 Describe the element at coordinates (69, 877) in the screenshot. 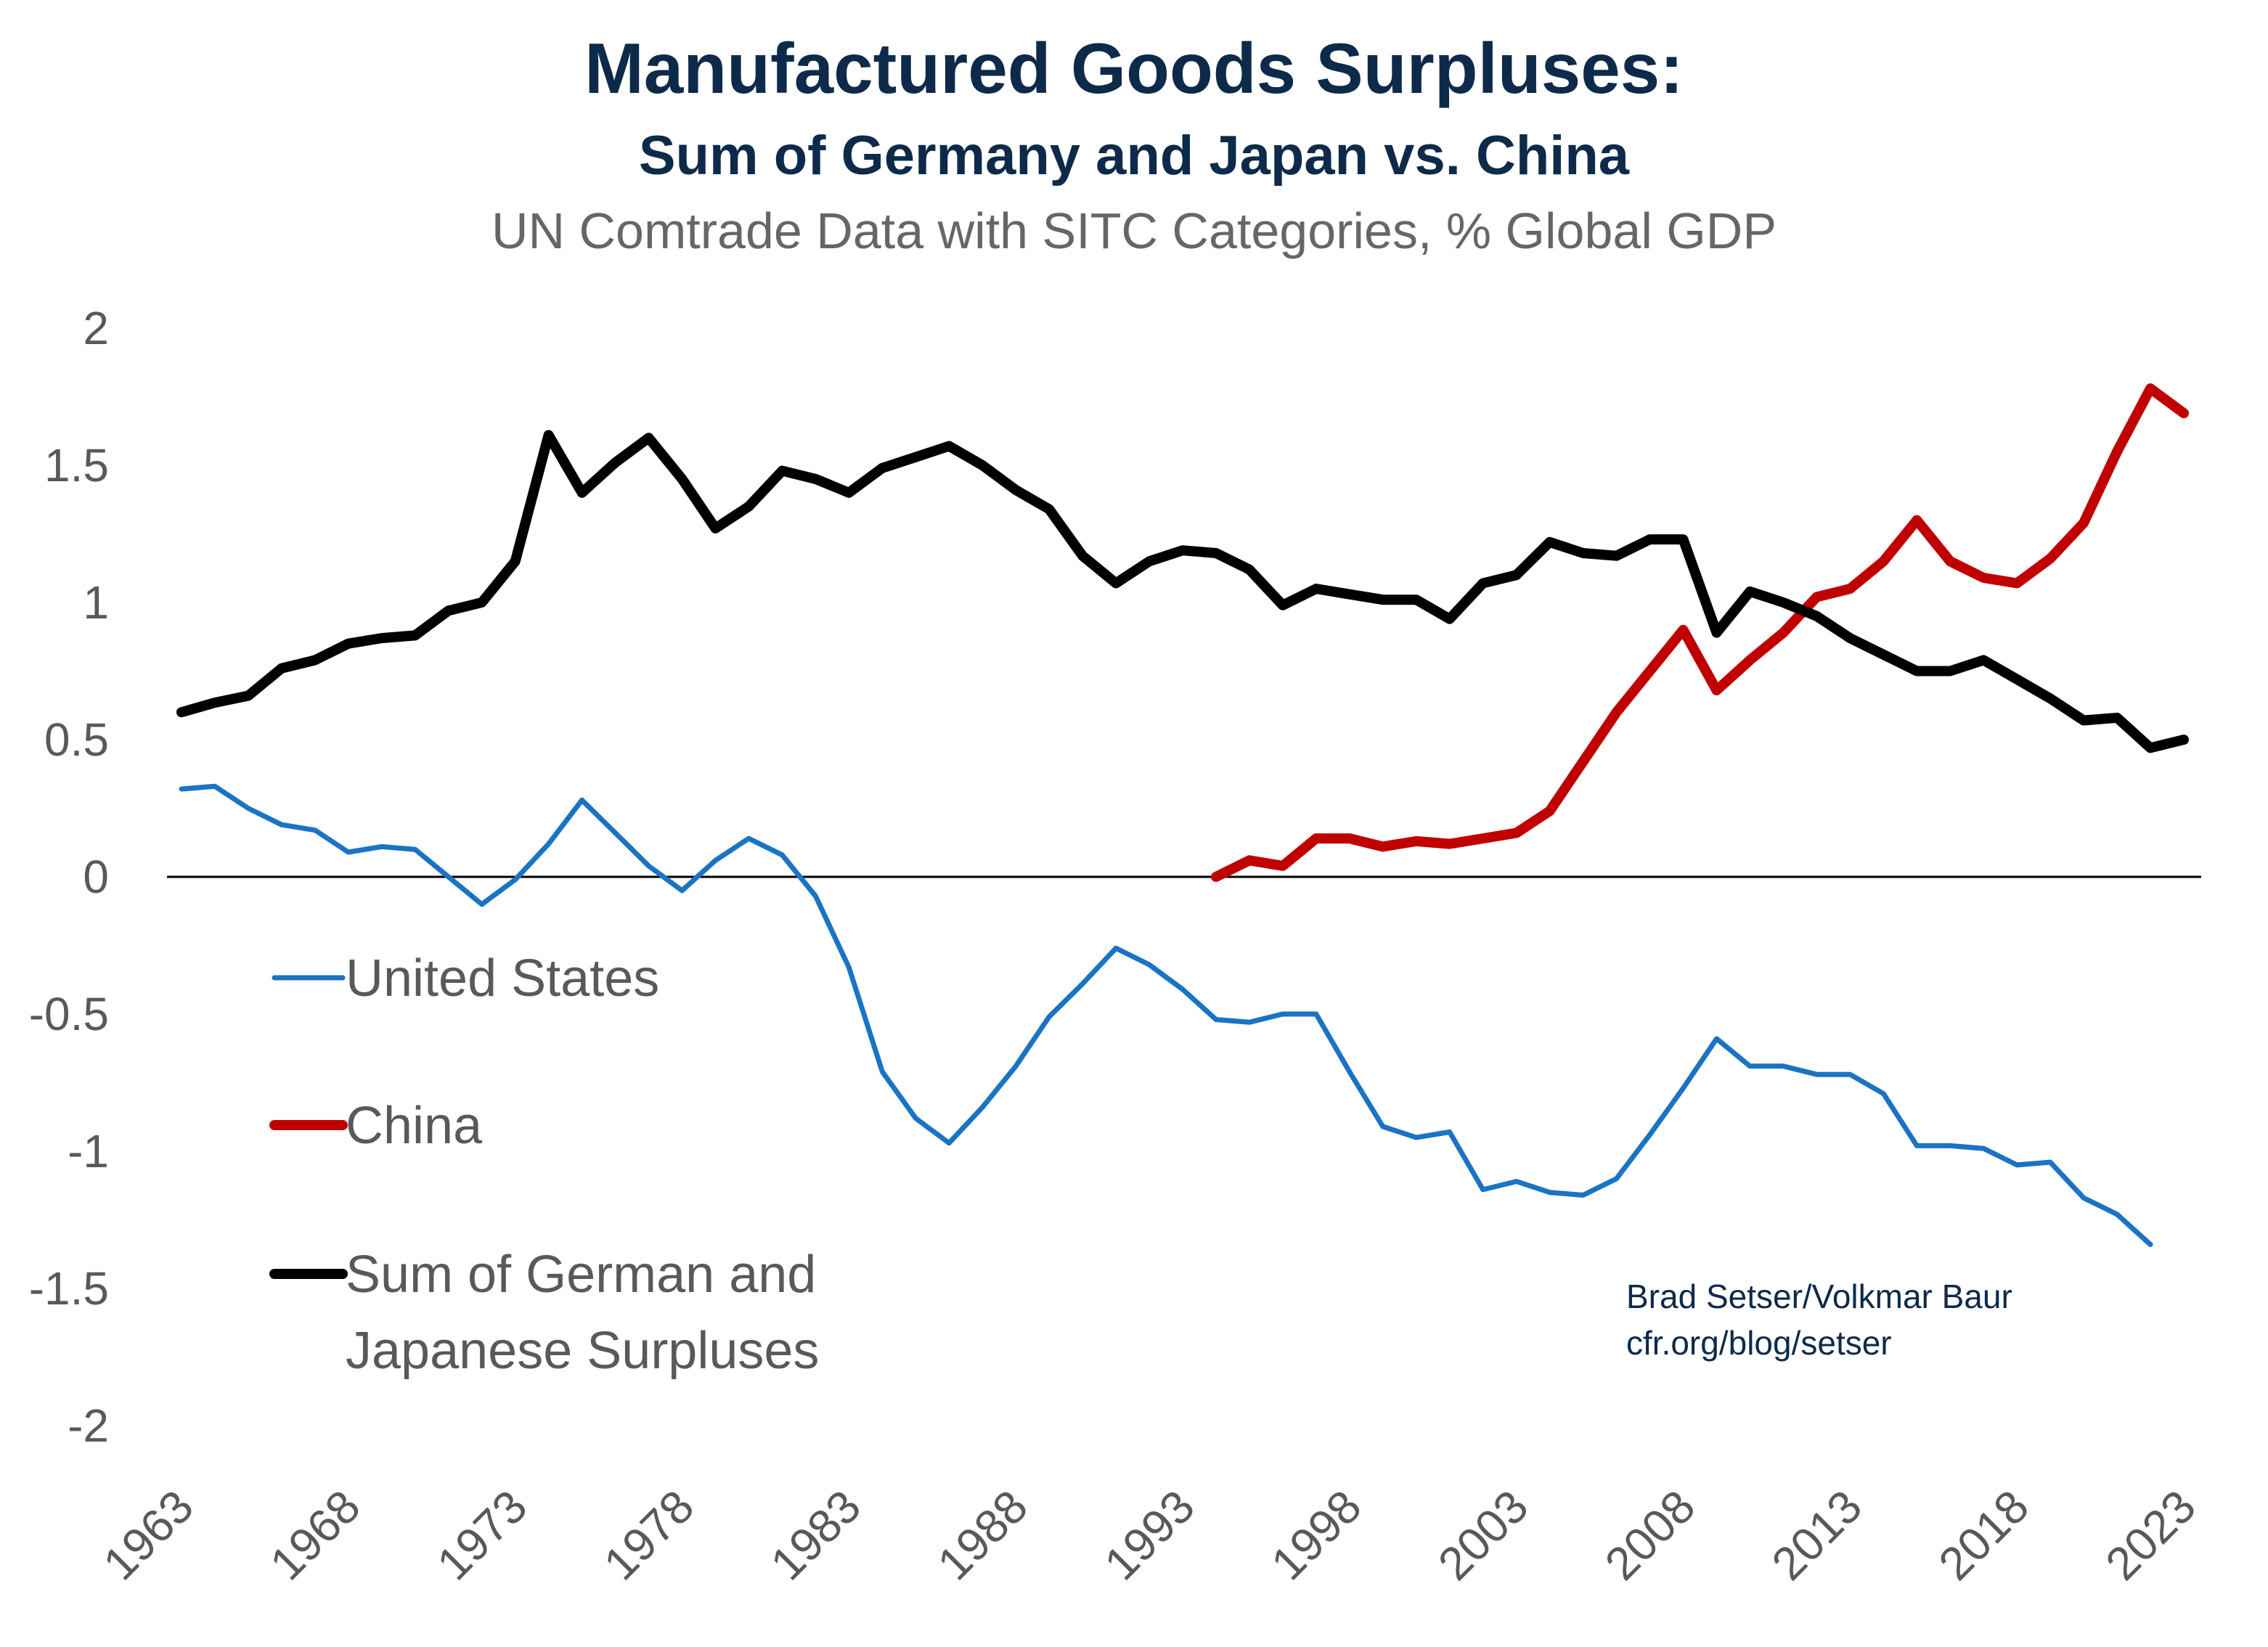

I see `y-axis: 2 1.5 1 0.5 0 -0.5 -1 -1.5 -2` at that location.